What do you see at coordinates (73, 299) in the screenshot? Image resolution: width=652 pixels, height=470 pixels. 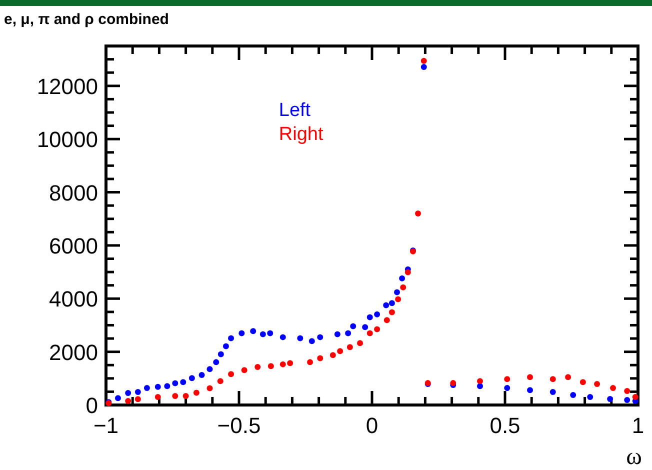 I see `y-tick-label: 4000` at bounding box center [73, 299].